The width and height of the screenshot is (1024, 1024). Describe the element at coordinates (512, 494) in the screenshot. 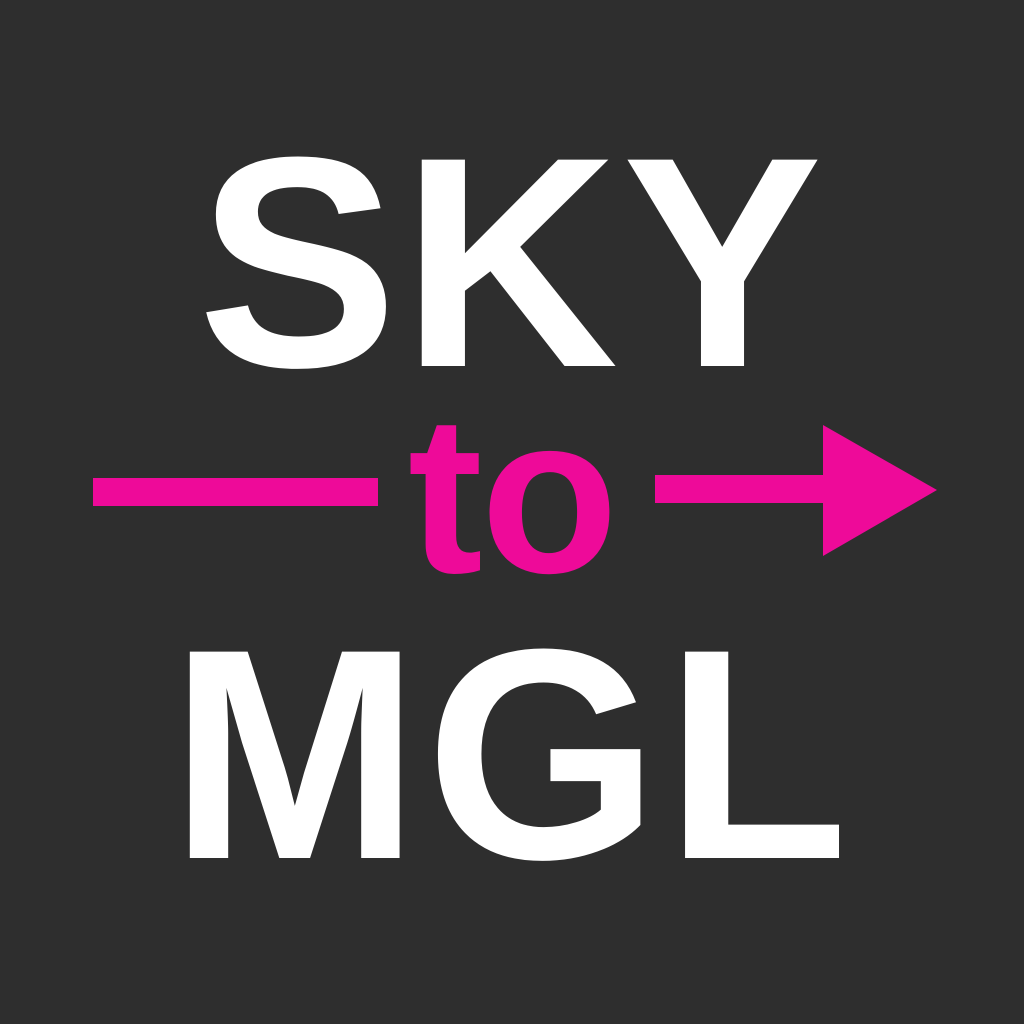

I see `logo-middle-word: to` at that location.